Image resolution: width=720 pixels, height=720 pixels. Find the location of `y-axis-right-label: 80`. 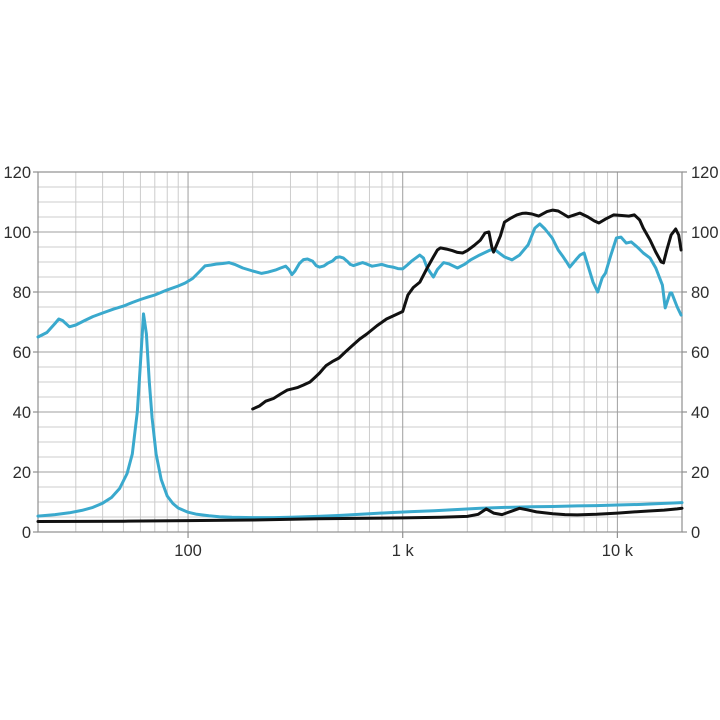

y-axis-right-label: 80 is located at coordinates (700, 293).